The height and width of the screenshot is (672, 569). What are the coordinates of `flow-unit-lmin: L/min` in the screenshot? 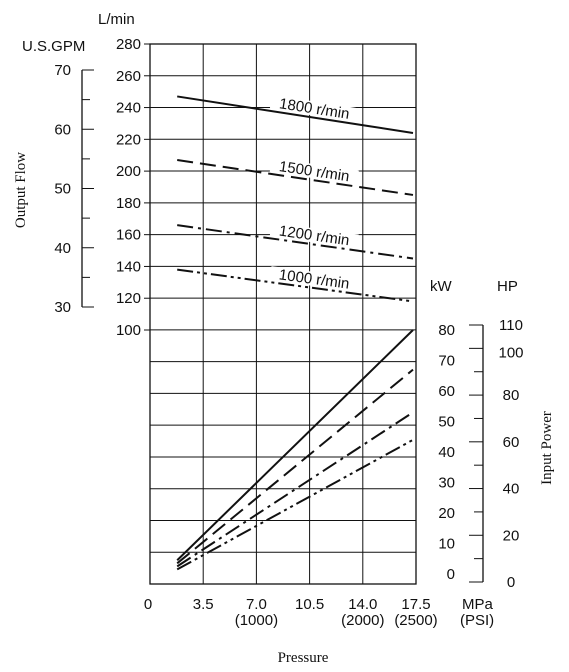 It's located at (116, 19).